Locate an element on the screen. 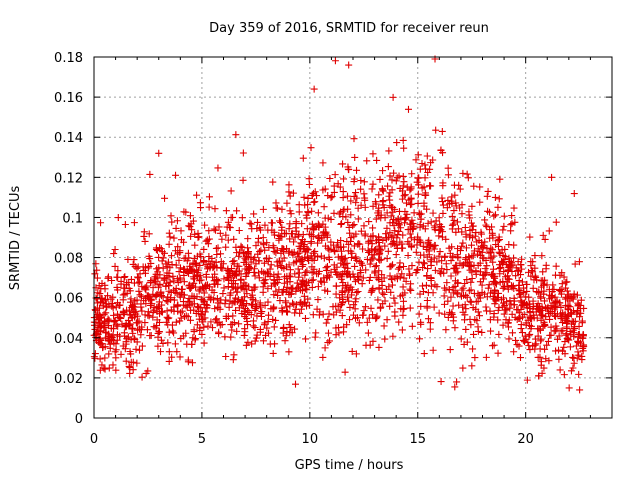 The width and height of the screenshot is (640, 480). x-tick-label: 10 is located at coordinates (310, 439).